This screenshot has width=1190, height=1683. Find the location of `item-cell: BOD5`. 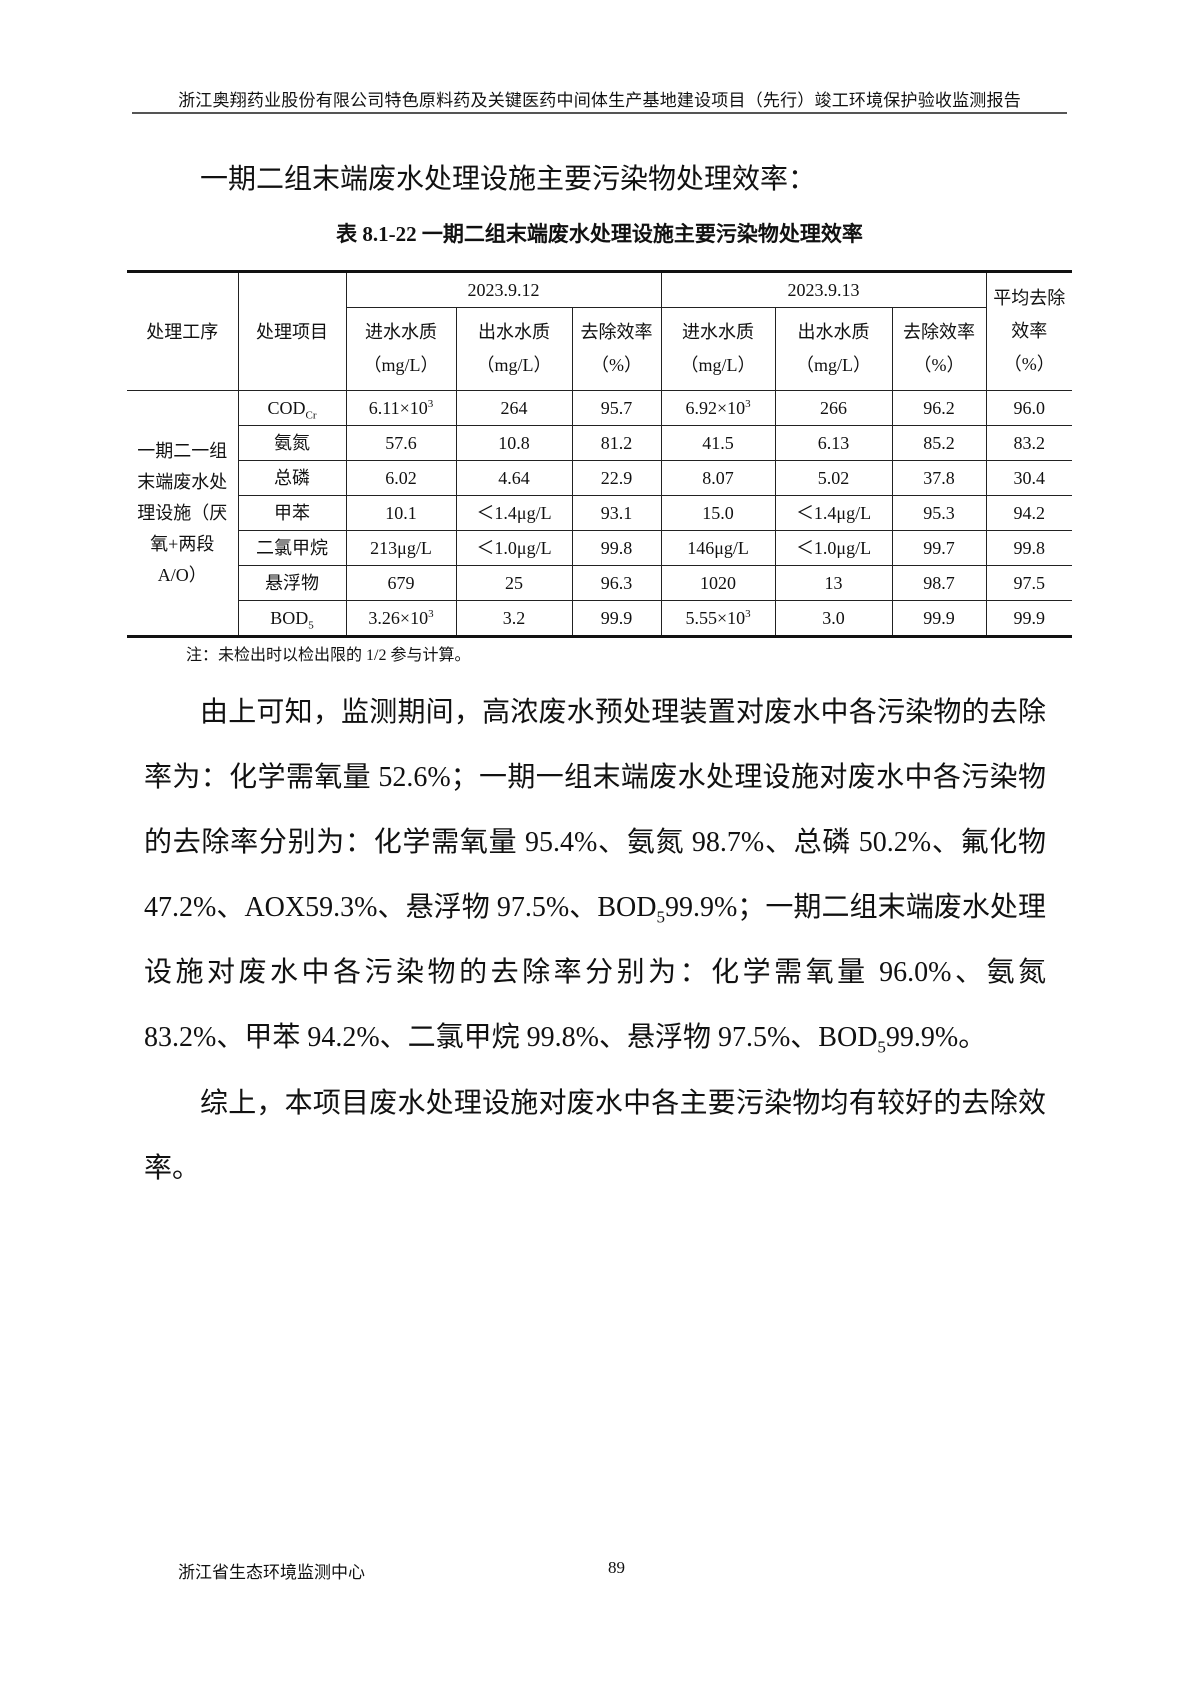

item-cell: BOD5 is located at coordinates (292, 618).